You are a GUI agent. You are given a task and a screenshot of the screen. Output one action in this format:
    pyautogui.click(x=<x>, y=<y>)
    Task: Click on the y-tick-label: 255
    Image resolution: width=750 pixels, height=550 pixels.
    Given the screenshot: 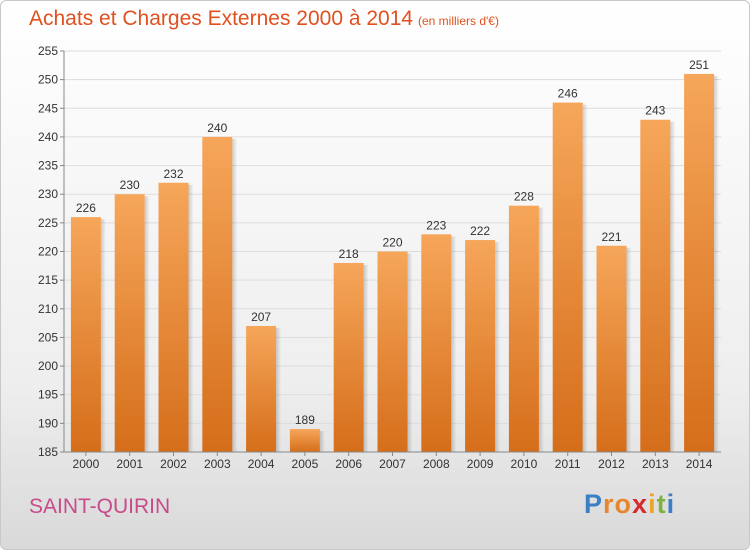 What is the action you would take?
    pyautogui.click(x=48, y=51)
    